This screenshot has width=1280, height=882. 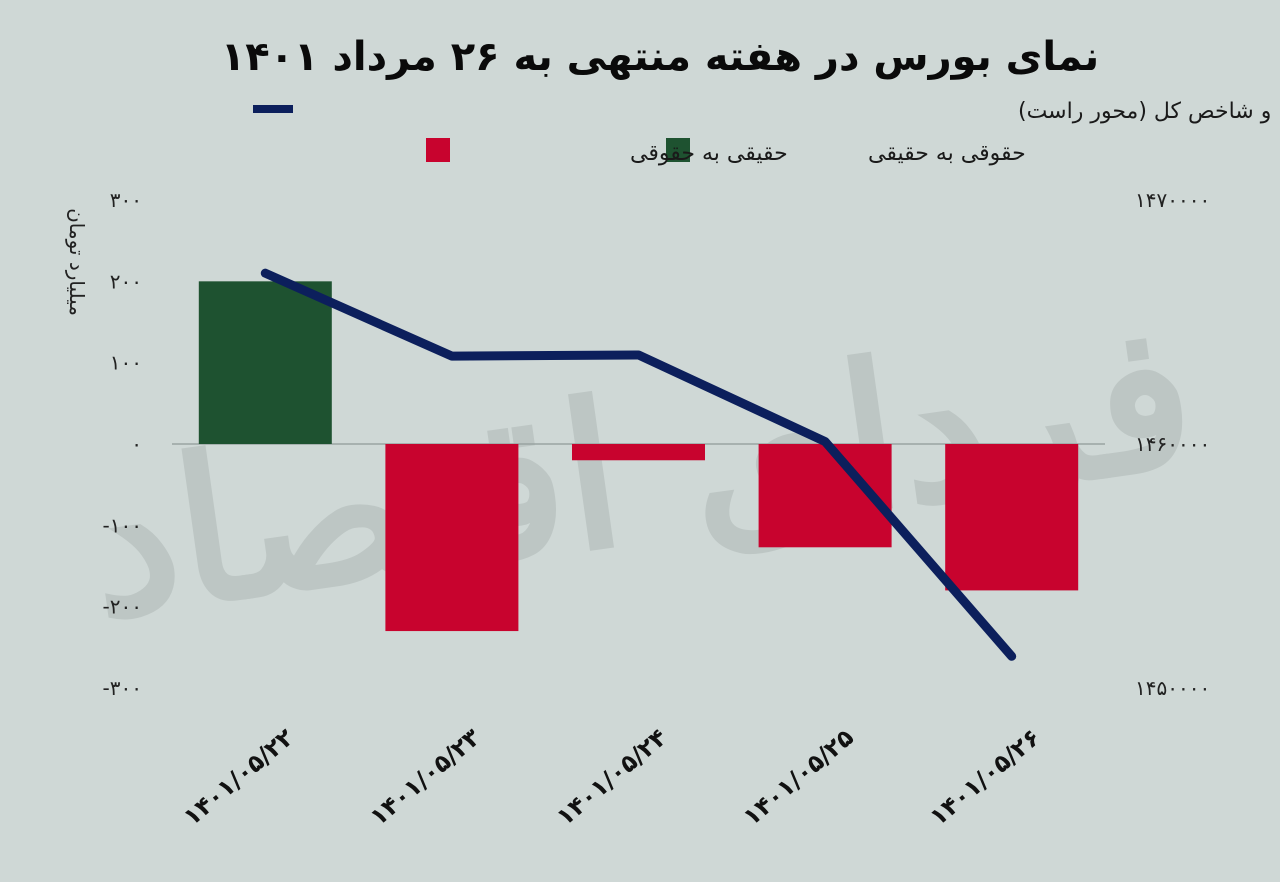 I want to click on y-right-tick-label: ۱۴۵۰۰۰۰, so click(x=1172, y=688).